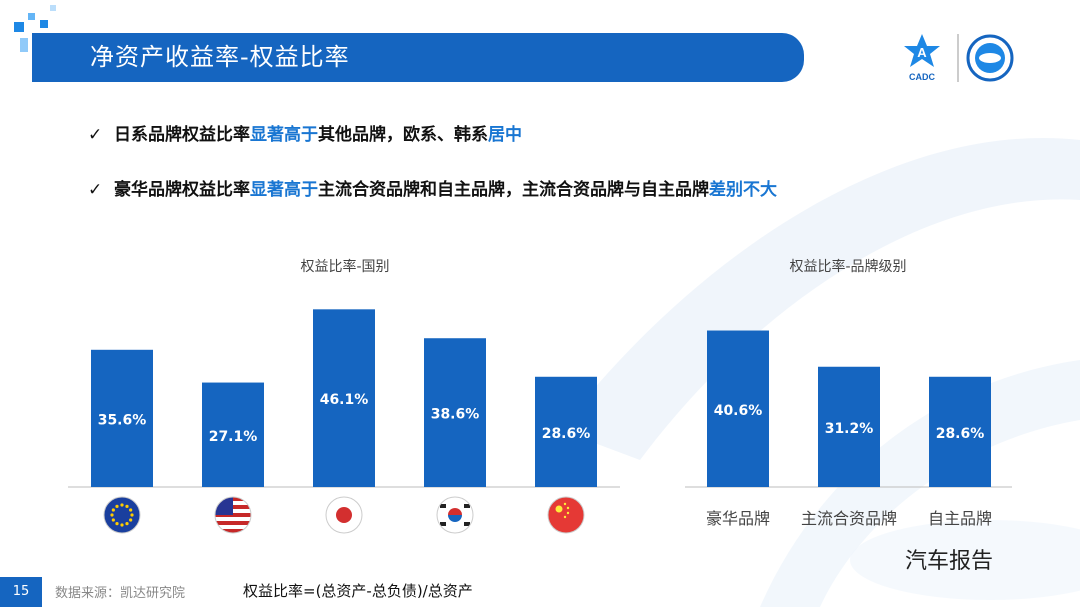 The width and height of the screenshot is (1080, 607). What do you see at coordinates (849, 429) in the screenshot?
I see `data-label: 31.2%` at bounding box center [849, 429].